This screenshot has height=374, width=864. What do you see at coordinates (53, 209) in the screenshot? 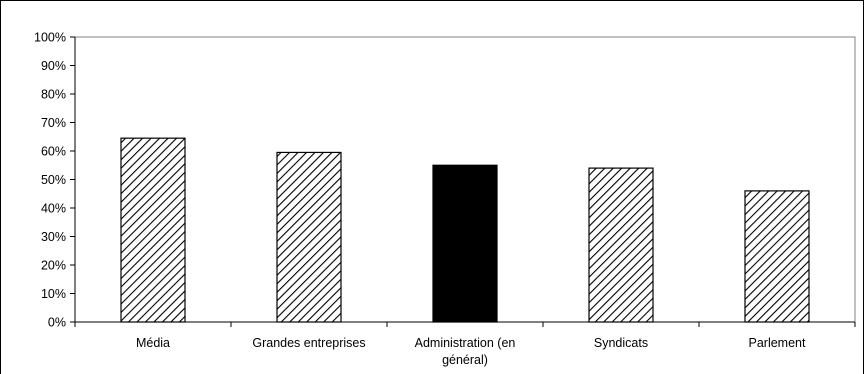
I see `y-tick-label: 40%` at bounding box center [53, 209].